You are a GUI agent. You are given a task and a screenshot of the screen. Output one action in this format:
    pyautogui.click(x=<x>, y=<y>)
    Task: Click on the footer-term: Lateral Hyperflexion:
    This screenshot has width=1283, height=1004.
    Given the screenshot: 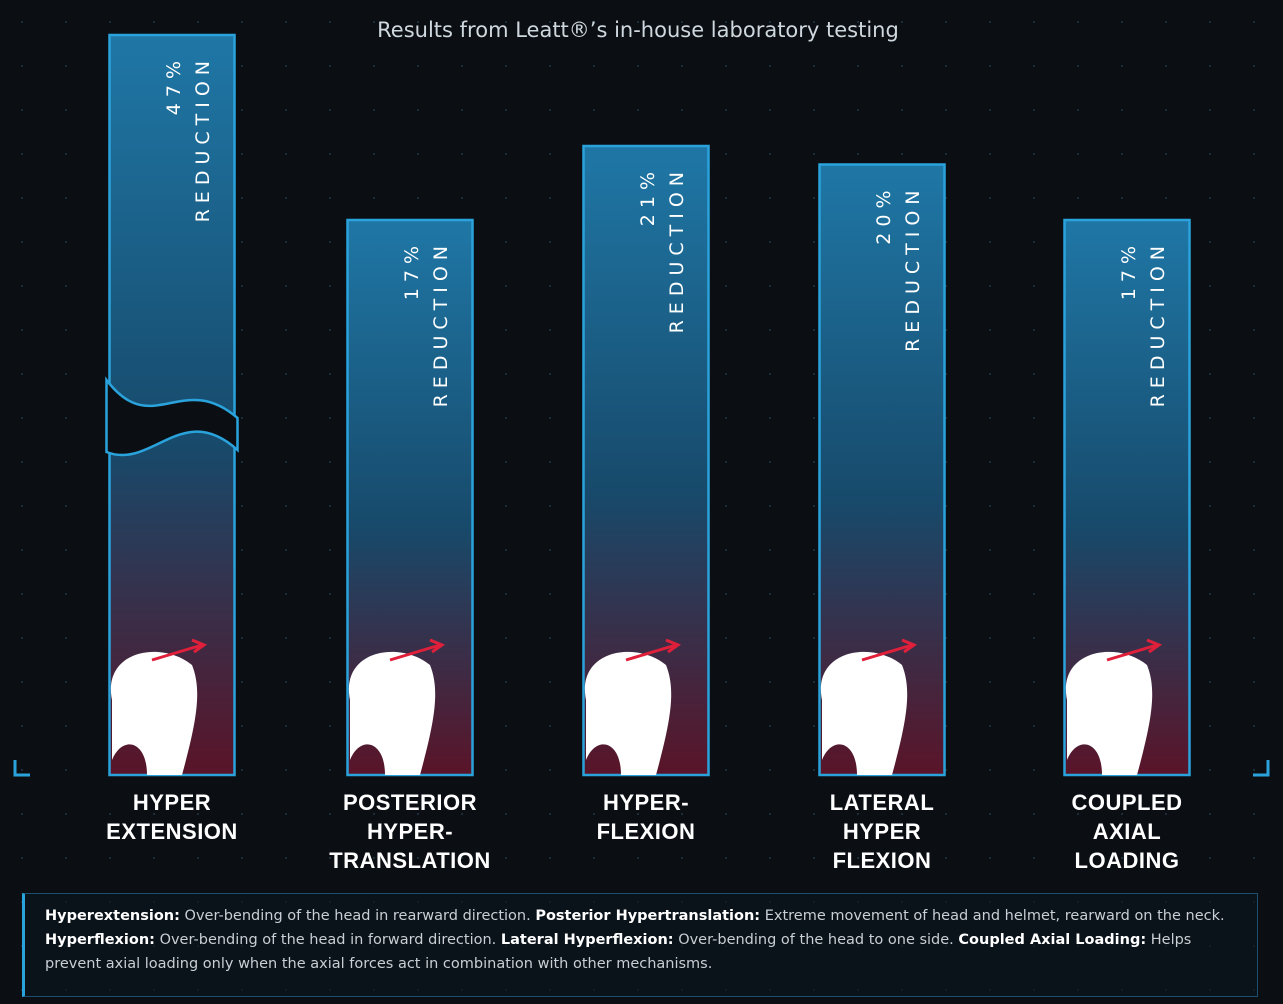 What is the action you would take?
    pyautogui.click(x=587, y=940)
    